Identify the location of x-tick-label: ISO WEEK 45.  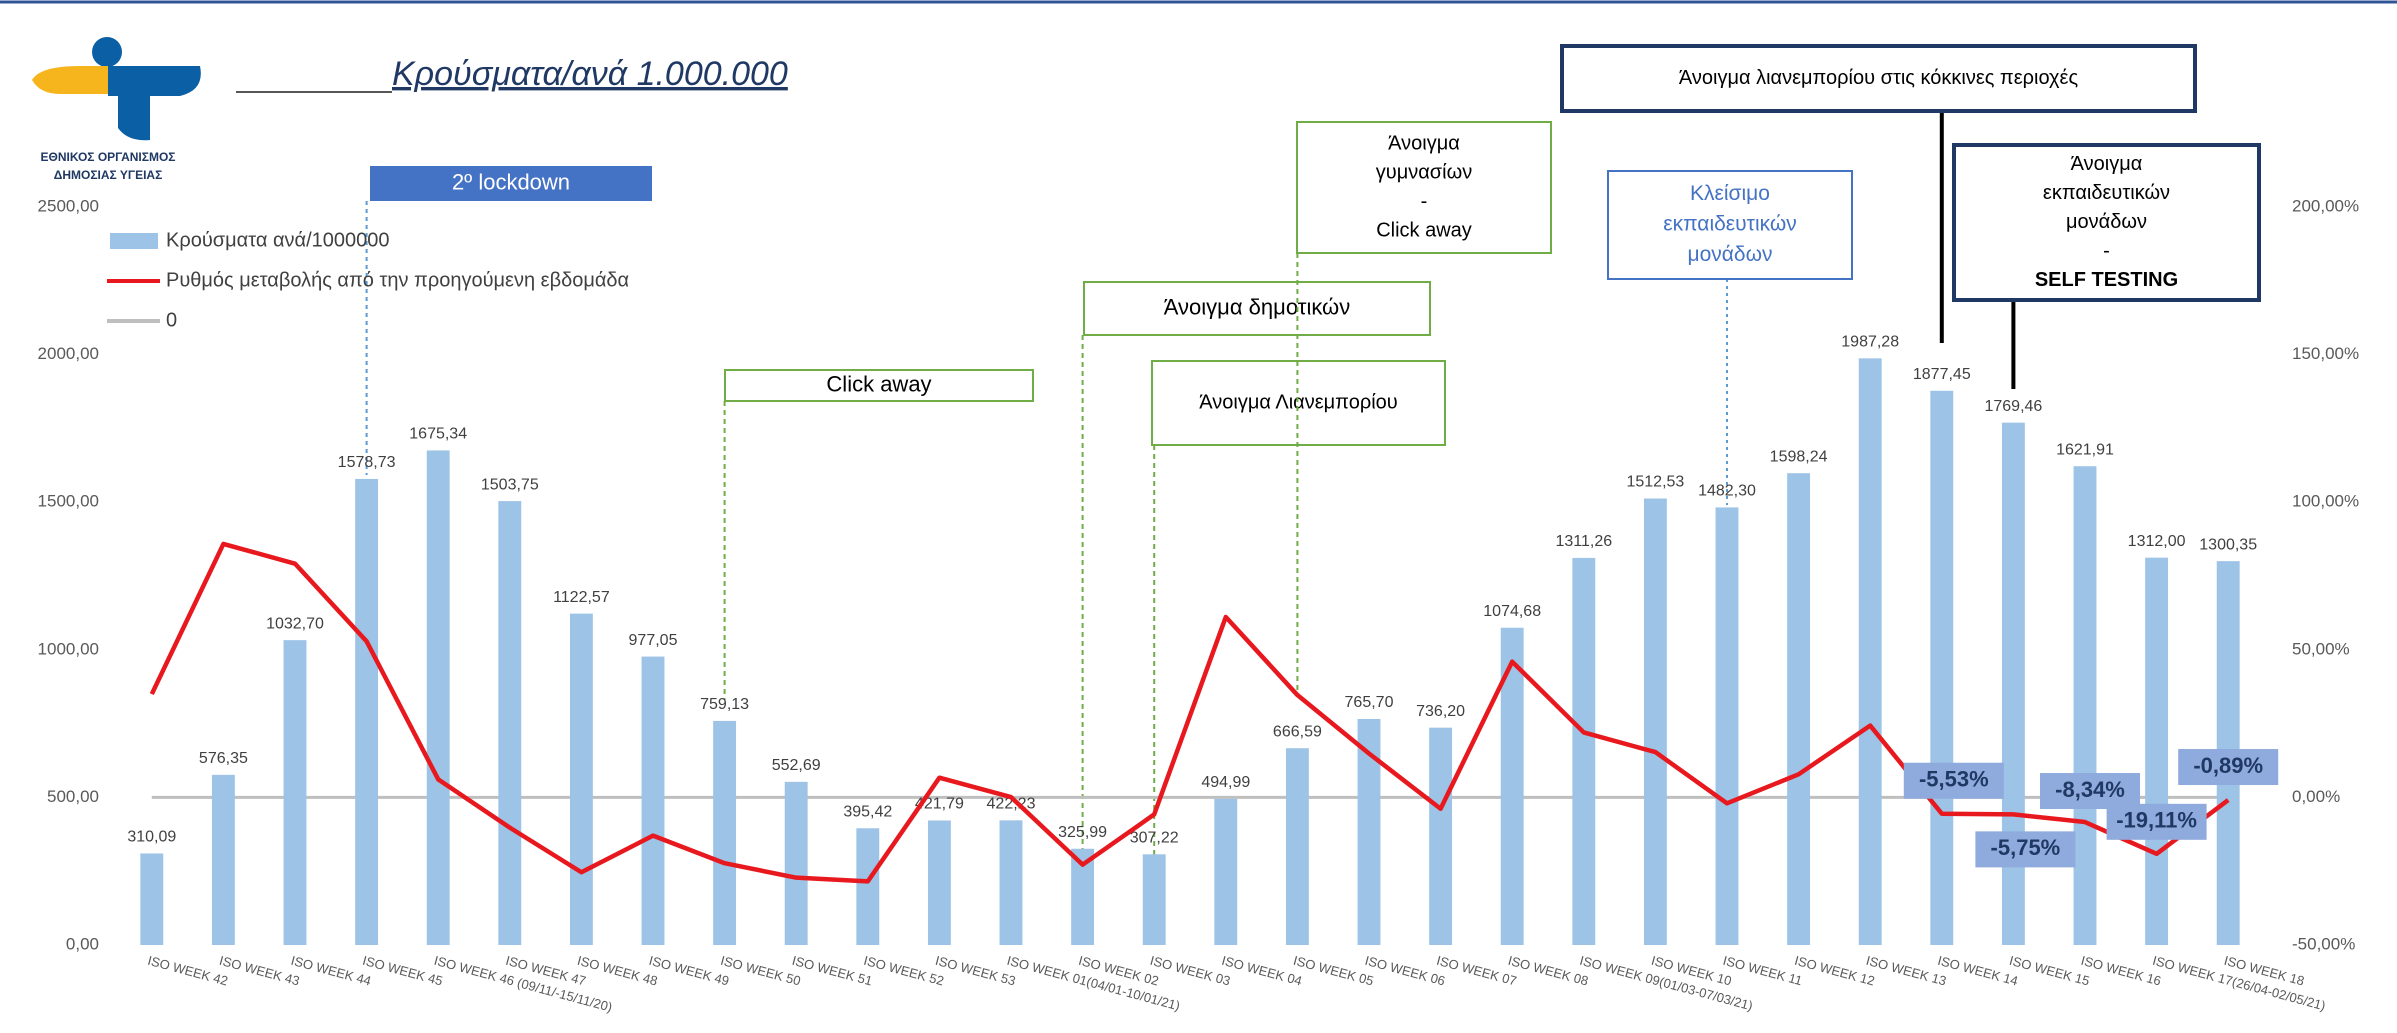
(402, 971).